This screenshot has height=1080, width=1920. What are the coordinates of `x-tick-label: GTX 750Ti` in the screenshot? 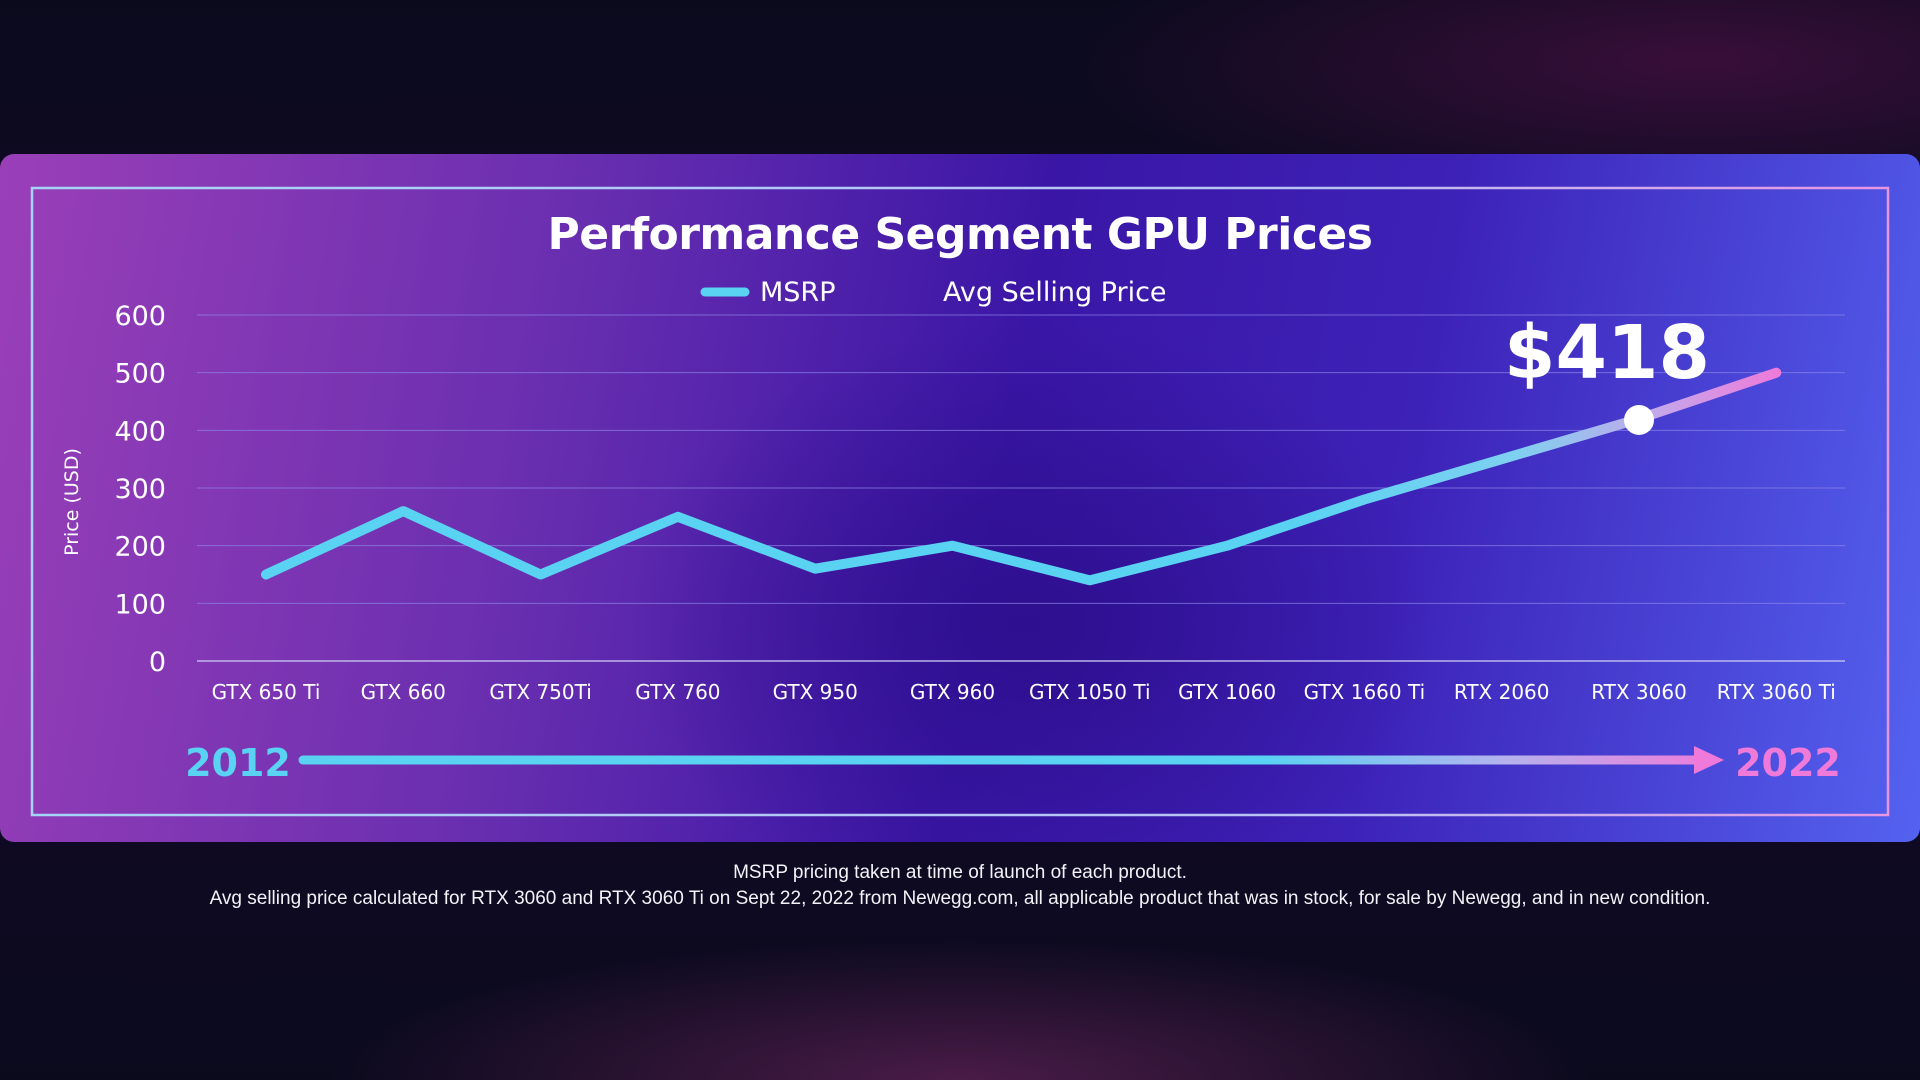 It's located at (540, 692).